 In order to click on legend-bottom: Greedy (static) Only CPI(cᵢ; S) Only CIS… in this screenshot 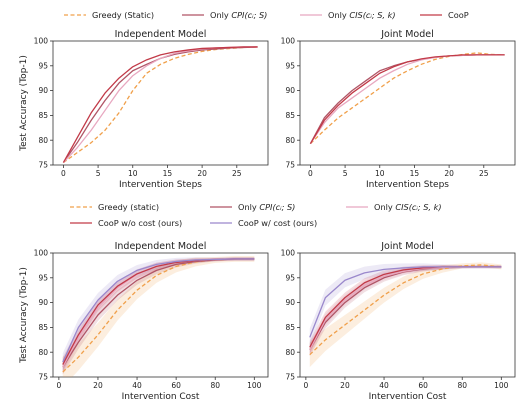, I will do `click(256, 215)`.